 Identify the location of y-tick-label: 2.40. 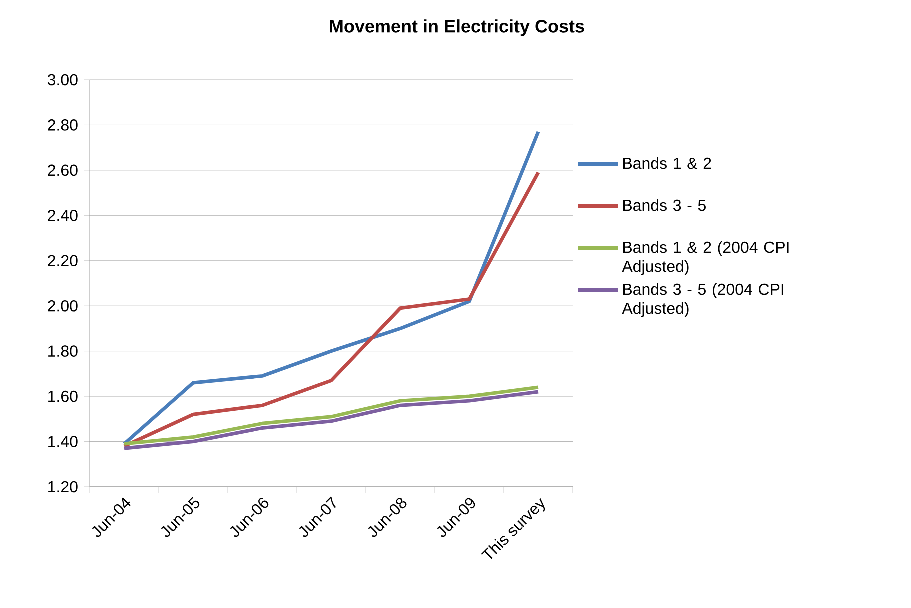
(63, 216).